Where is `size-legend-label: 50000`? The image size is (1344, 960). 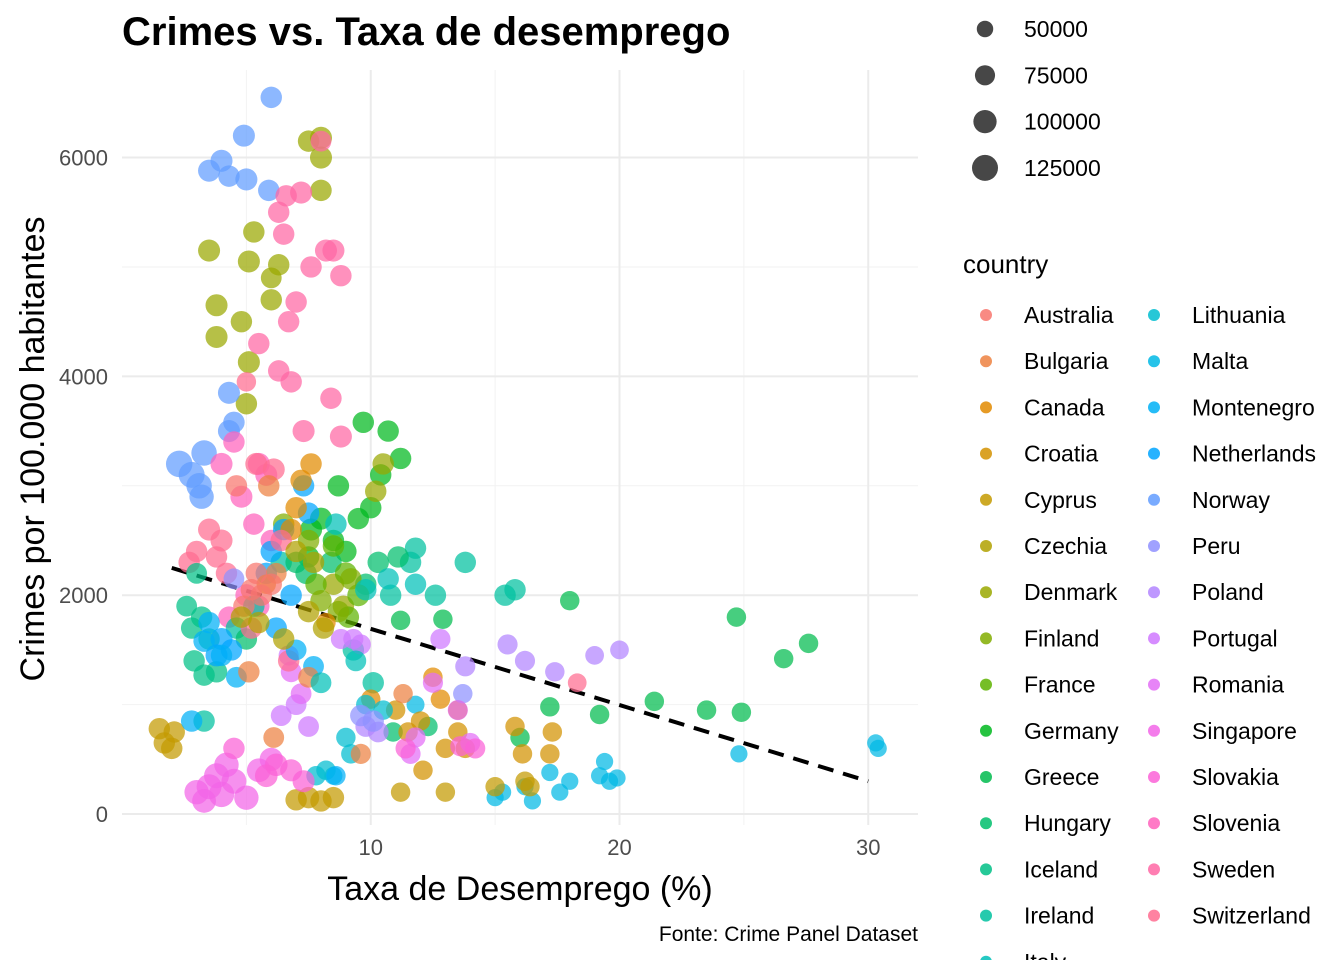 size-legend-label: 50000 is located at coordinates (1056, 29).